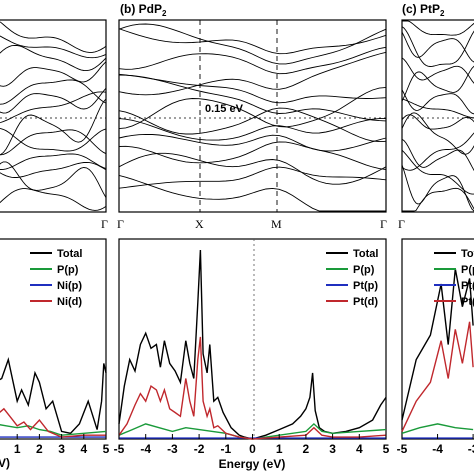 The image size is (474, 474). I want to click on xlabel-fragment-left: V), so click(5, 463).